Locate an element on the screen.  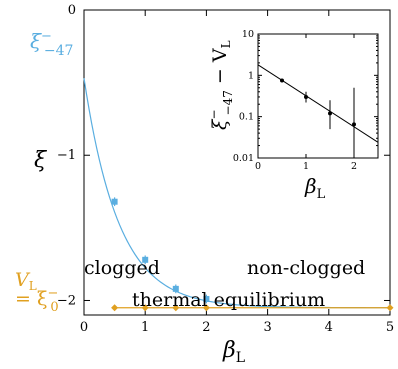
inset-y-tick-label: 0.01 is located at coordinates (243, 158).